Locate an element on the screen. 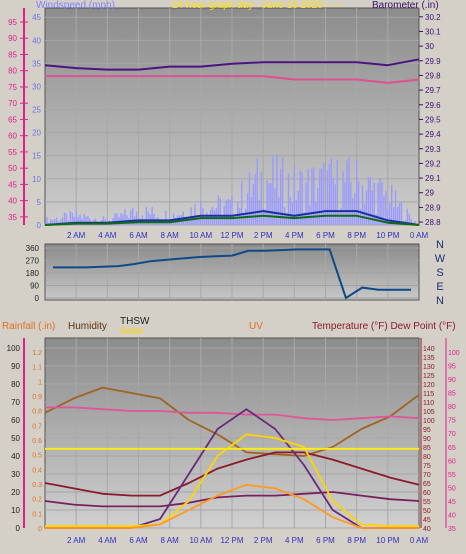 The height and width of the screenshot is (554, 466). top-x-label: 8 AM is located at coordinates (170, 235).